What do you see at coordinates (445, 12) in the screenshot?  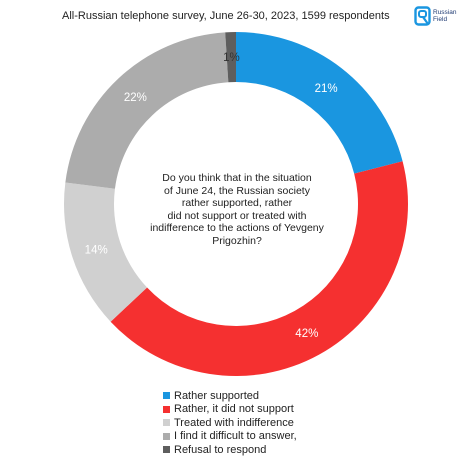 I see `logo-line-1: Russian` at bounding box center [445, 12].